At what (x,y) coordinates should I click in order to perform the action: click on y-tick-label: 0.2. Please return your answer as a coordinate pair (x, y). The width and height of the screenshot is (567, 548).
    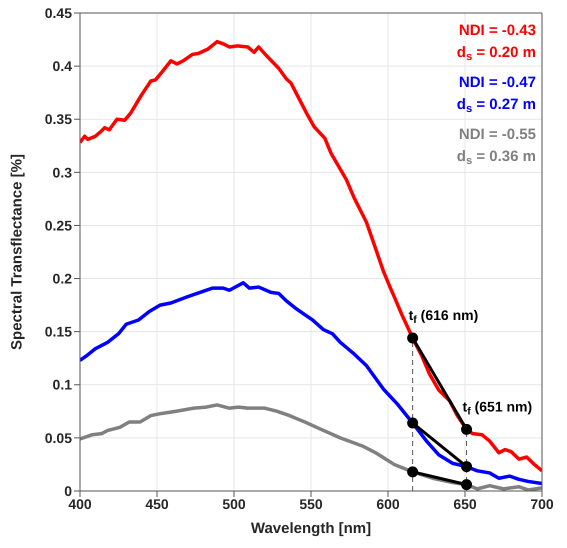
    Looking at the image, I should click on (62, 278).